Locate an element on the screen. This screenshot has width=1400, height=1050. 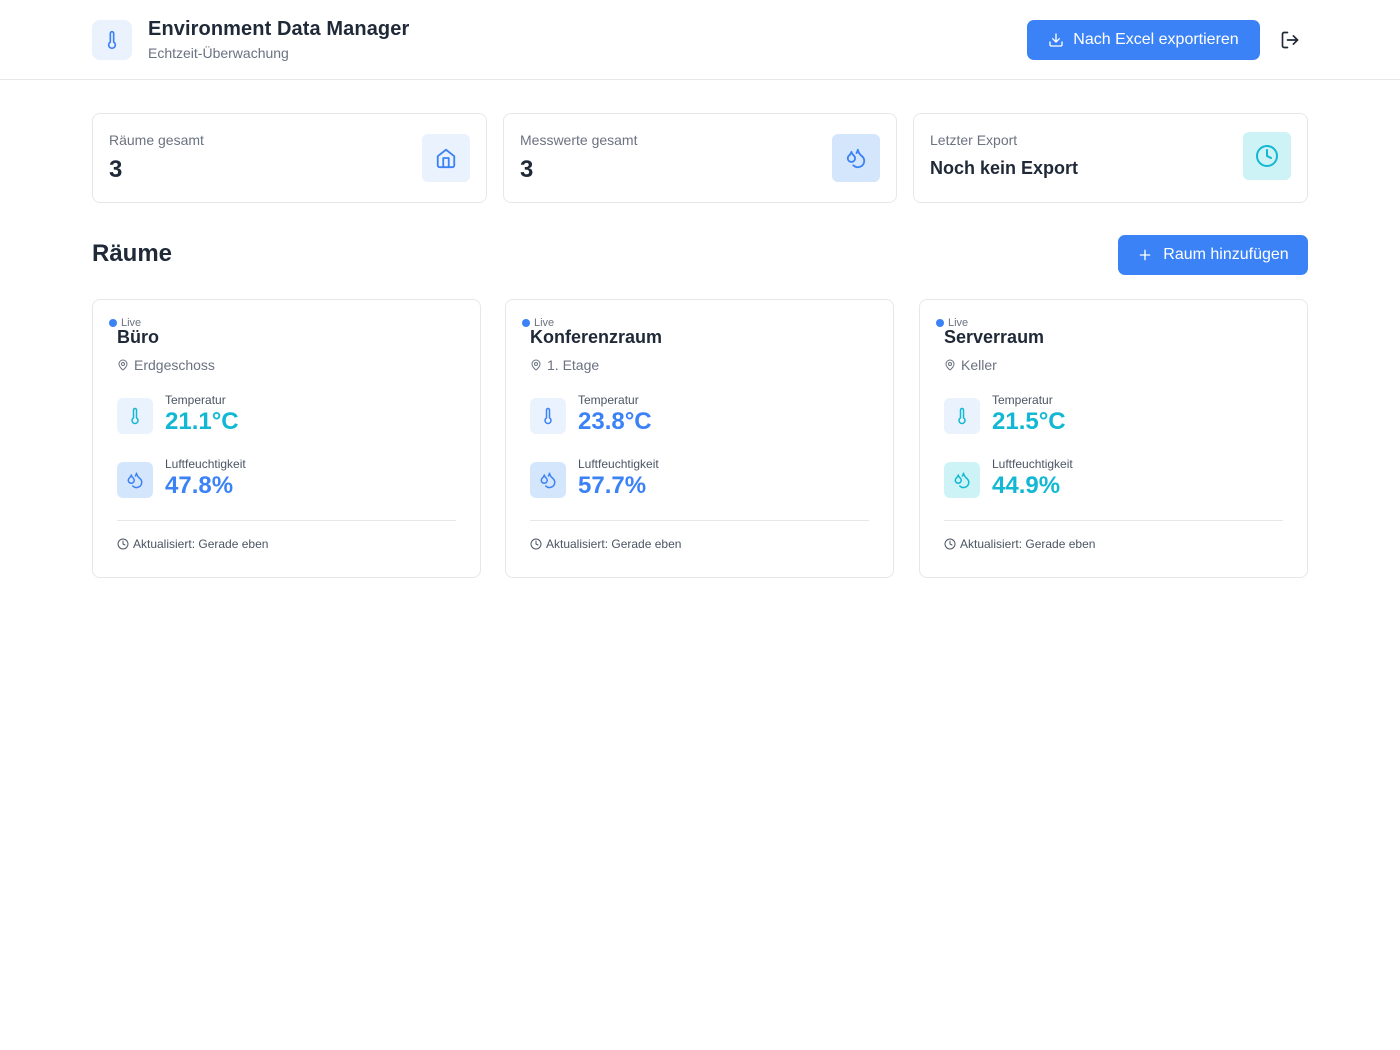
stat-label: Räume gesamt is located at coordinates (156, 140).